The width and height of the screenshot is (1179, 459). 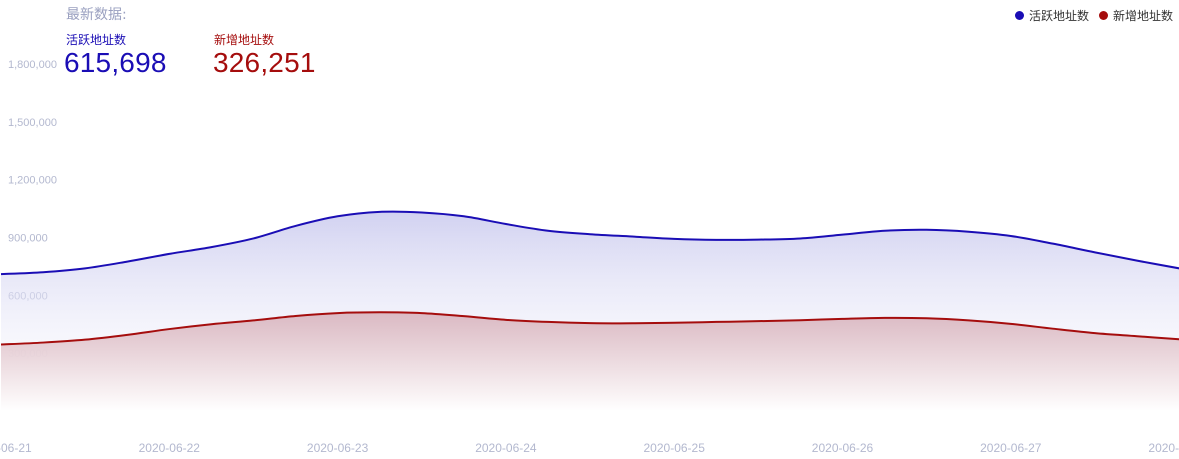 What do you see at coordinates (264, 62) in the screenshot?
I see `new-address-kpi-value: 326,251` at bounding box center [264, 62].